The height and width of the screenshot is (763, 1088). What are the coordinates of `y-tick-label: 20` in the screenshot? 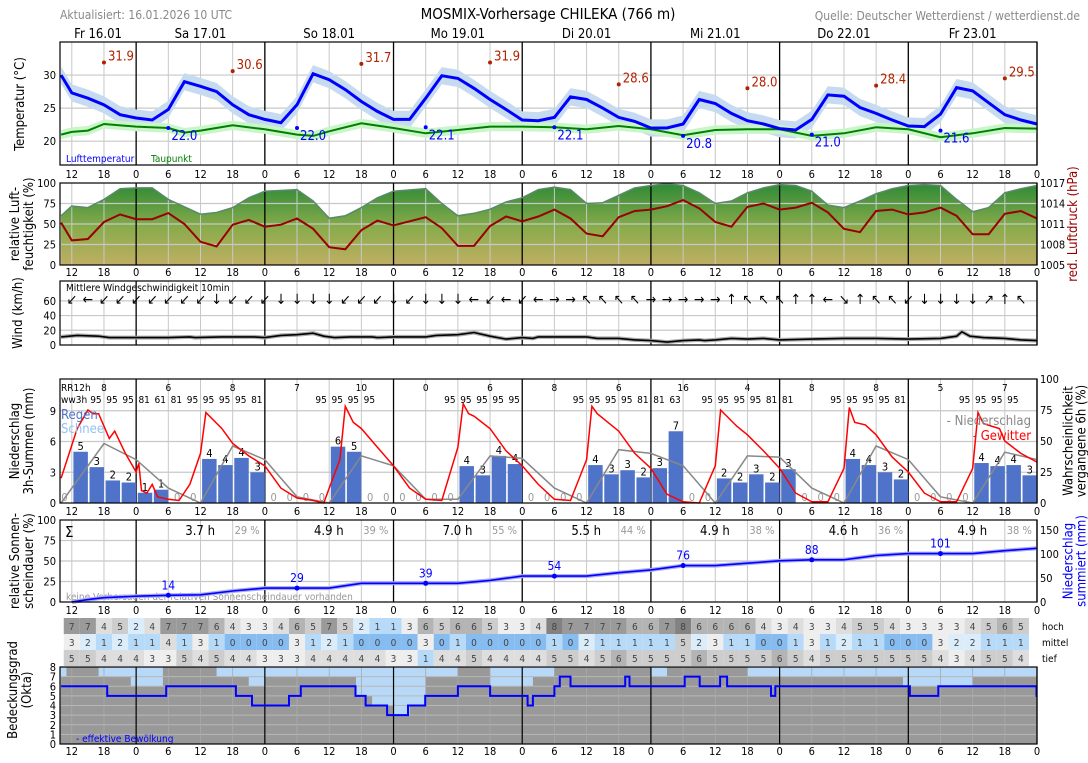 It's located at (49, 330).